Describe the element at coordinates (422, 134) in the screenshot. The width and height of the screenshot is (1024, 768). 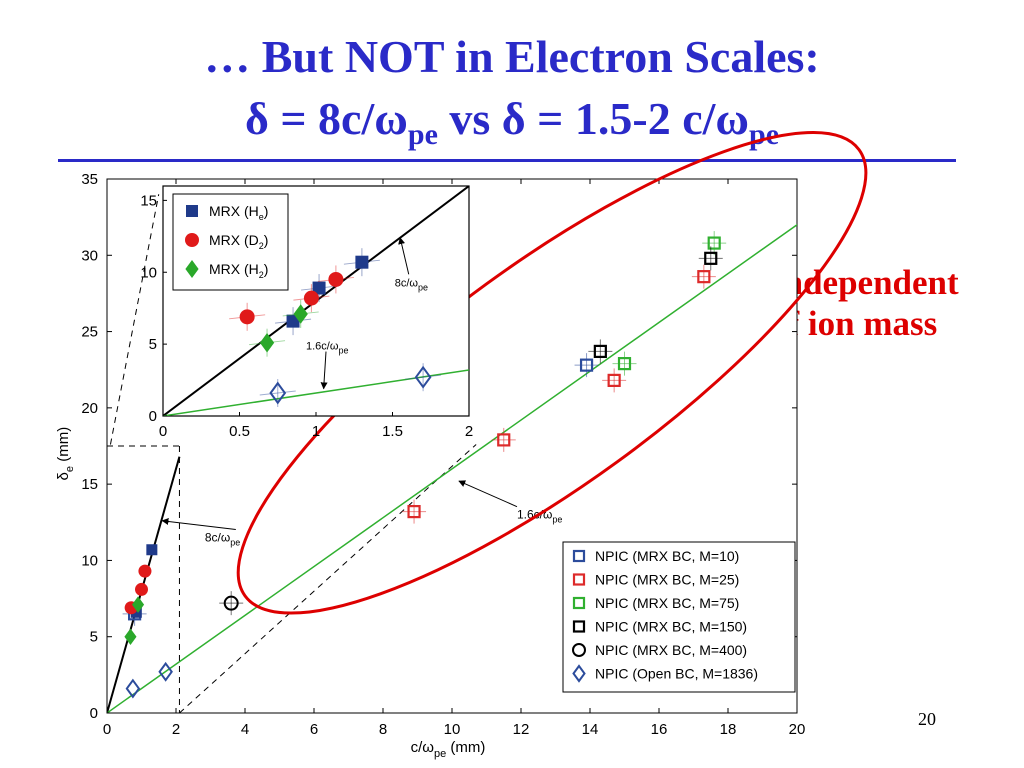
I see `title-sub-1: pe` at that location.